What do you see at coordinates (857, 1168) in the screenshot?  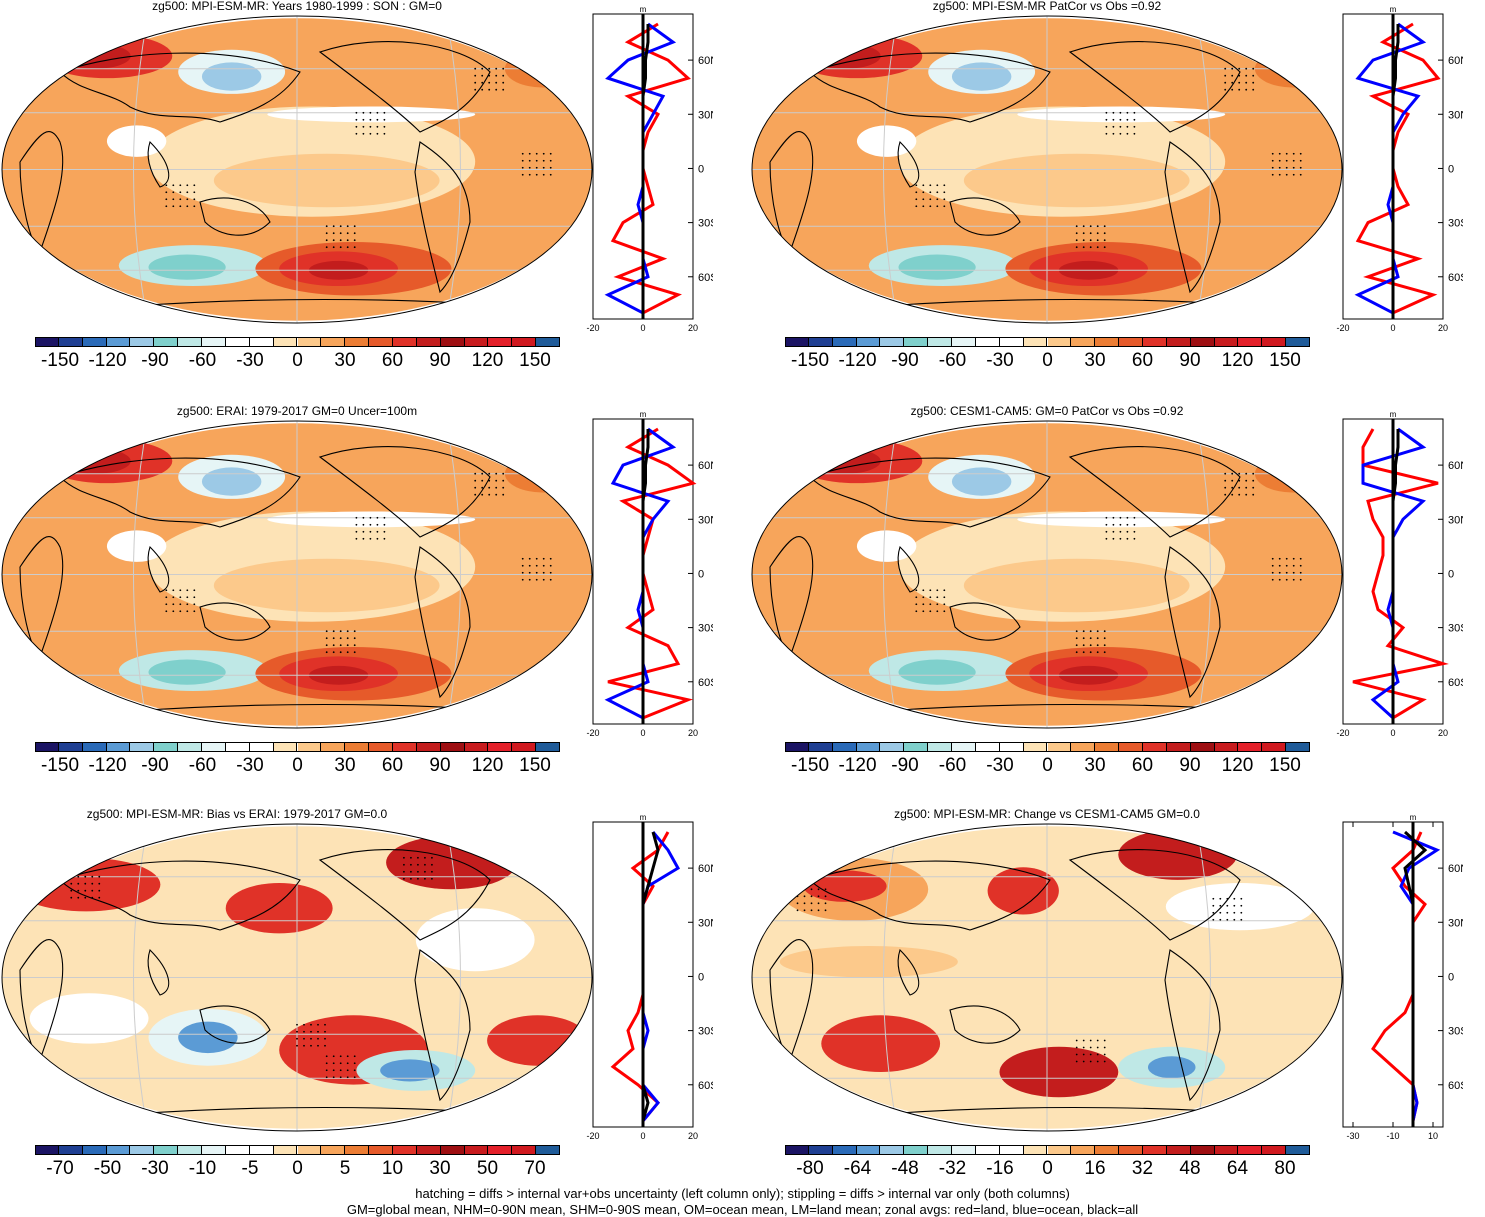 I see `colorbar-label: -64` at bounding box center [857, 1168].